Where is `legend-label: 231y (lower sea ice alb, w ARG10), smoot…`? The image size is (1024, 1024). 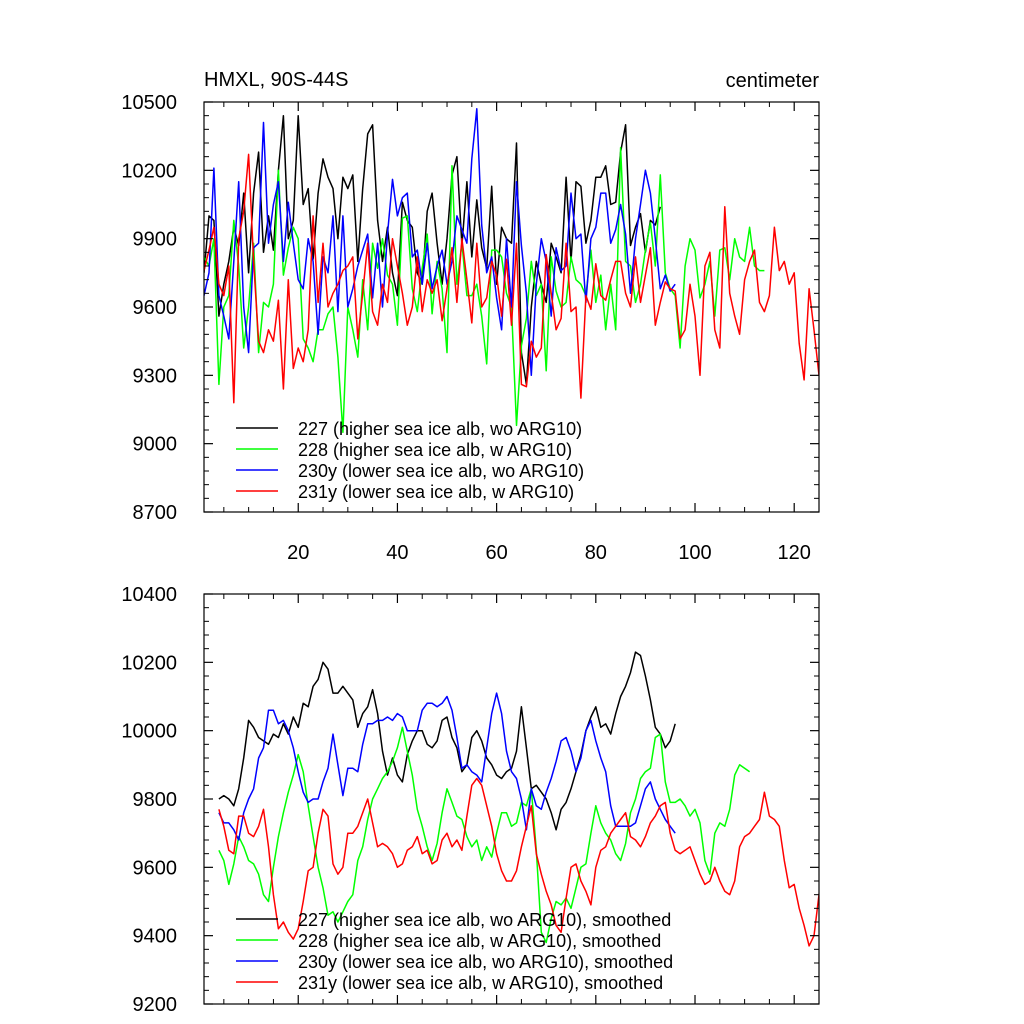
legend-label: 231y (lower sea ice alb, w ARG10), smoot… is located at coordinates (480, 983).